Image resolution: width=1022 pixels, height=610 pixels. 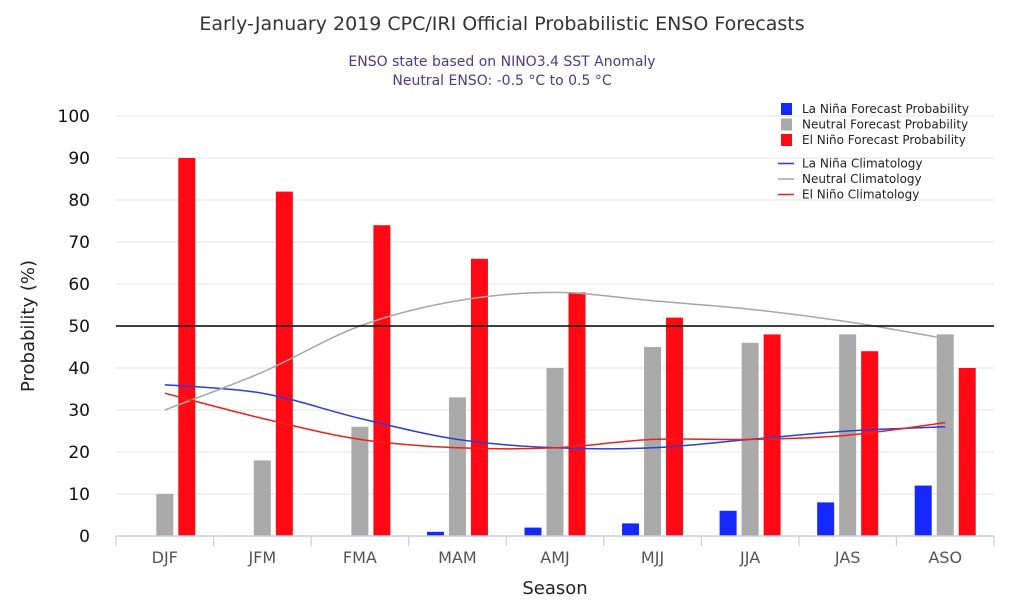 I want to click on x-tick-label: JAS, so click(x=847, y=557).